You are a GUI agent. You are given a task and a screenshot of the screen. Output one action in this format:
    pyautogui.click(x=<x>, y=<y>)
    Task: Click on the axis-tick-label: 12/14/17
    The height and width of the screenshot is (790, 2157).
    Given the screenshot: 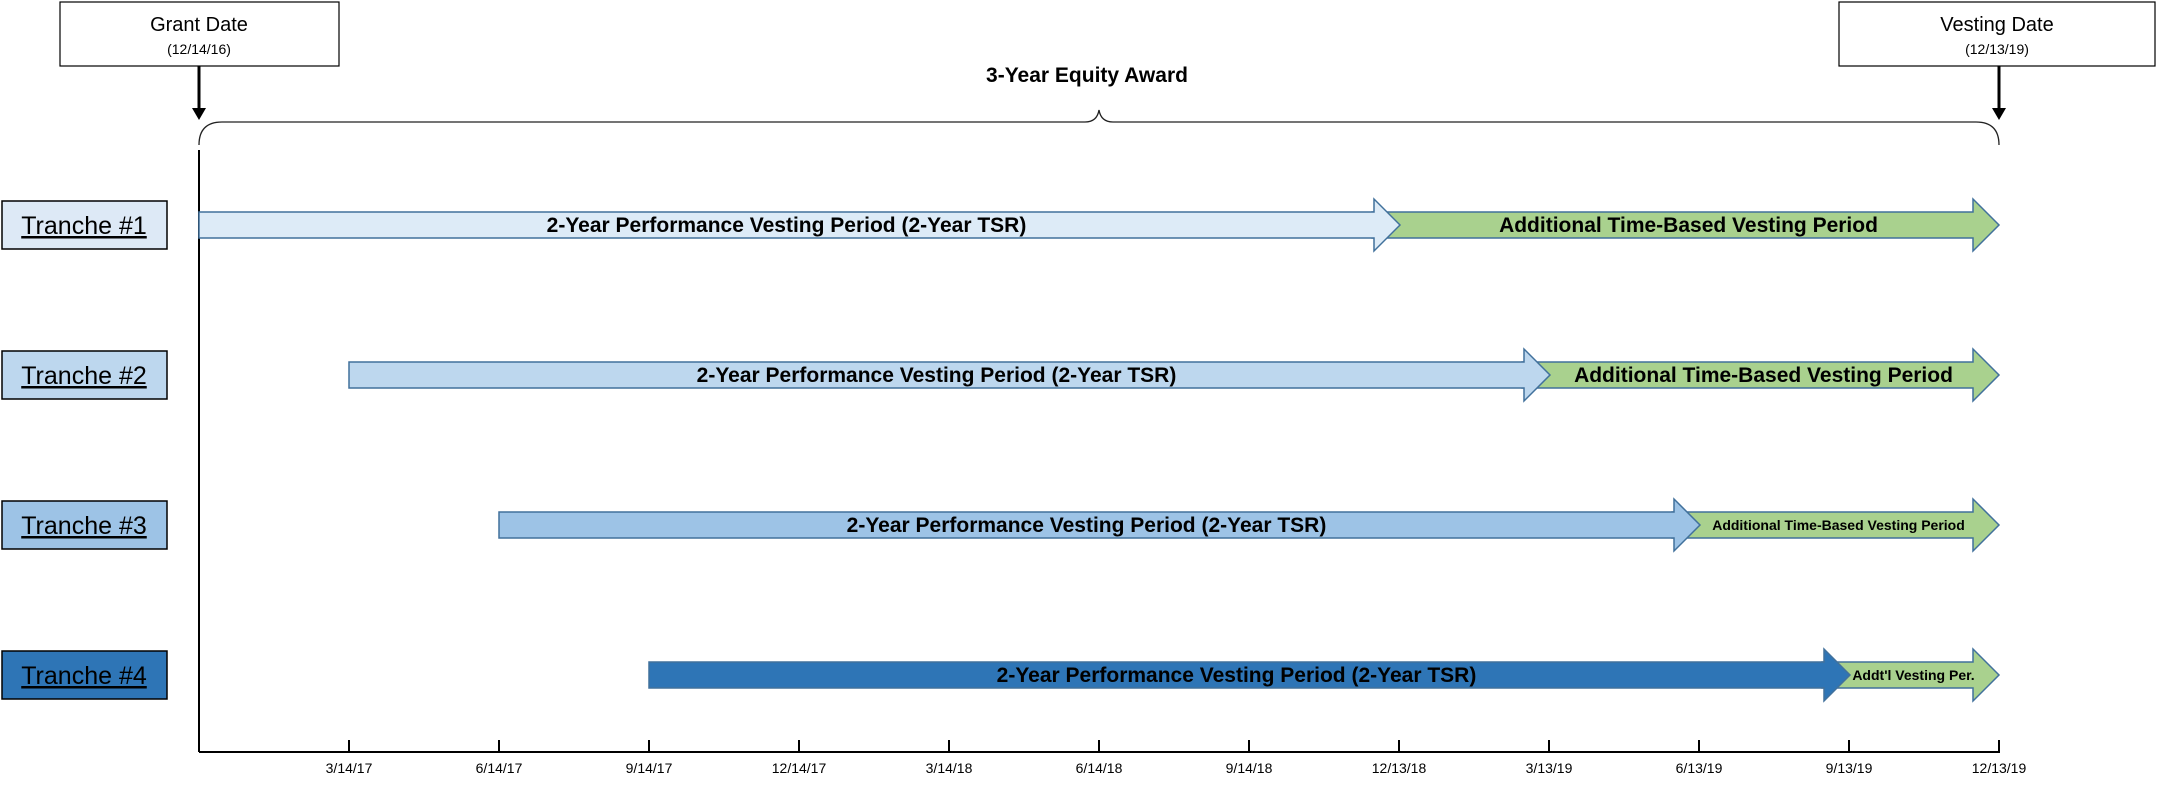 What is the action you would take?
    pyautogui.click(x=799, y=768)
    